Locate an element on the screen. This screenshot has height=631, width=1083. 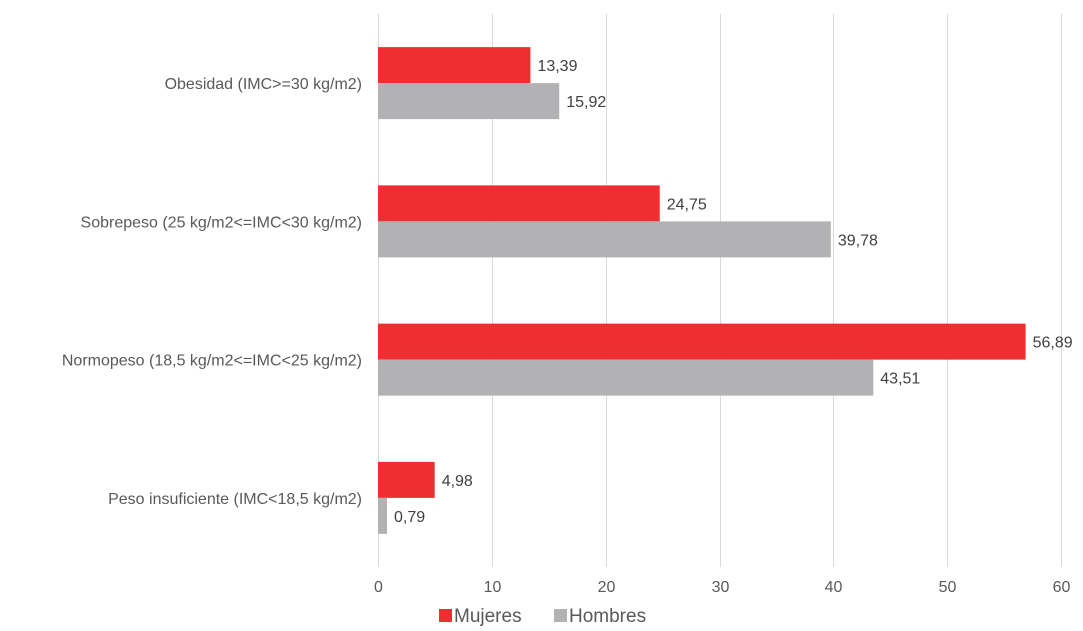
category-label: Normopeso (18,5 kg/m2<=IMC<25 kg/m2) is located at coordinates (212, 361).